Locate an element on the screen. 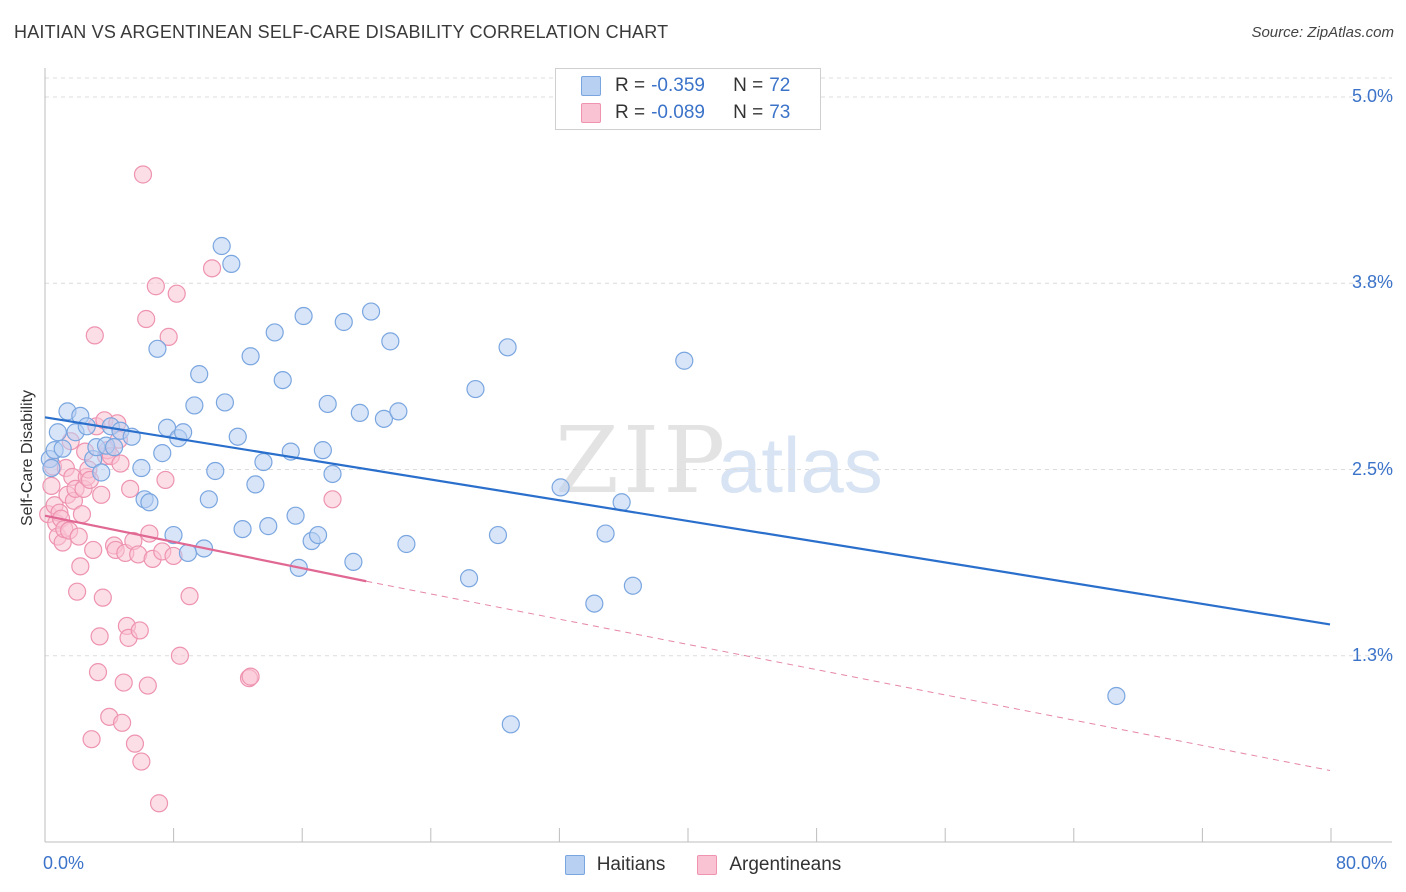 The height and width of the screenshot is (892, 1406). x-tick-label-max: 80.0% is located at coordinates (1362, 863).